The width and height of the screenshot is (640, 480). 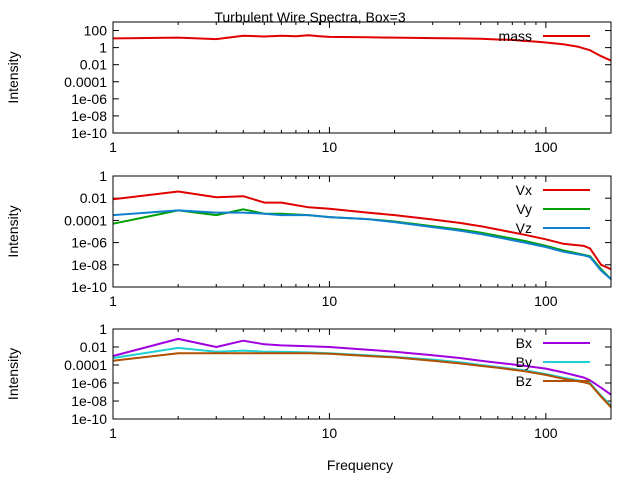 I want to click on series-line-Vx, so click(x=362, y=230).